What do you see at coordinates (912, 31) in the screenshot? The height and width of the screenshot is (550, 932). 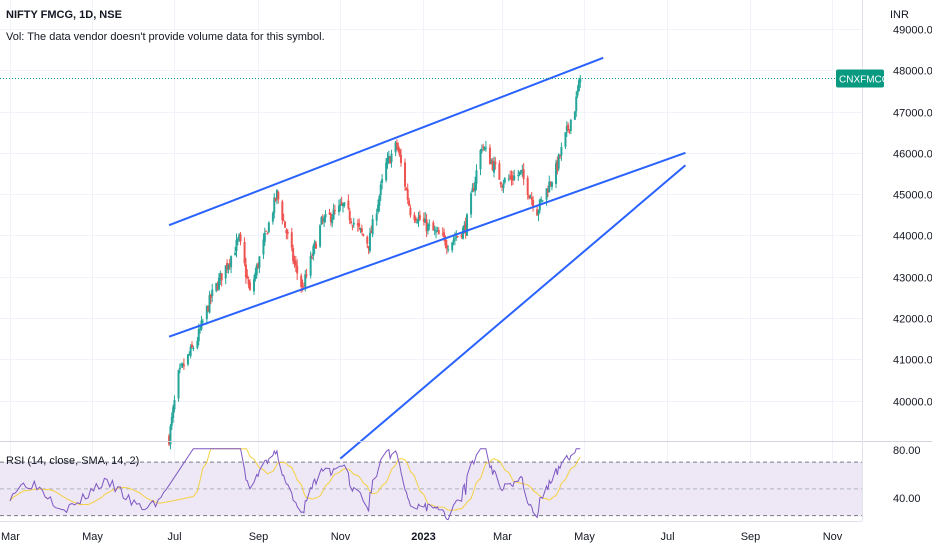 I see `price-tick-label: 49000.00` at bounding box center [912, 31].